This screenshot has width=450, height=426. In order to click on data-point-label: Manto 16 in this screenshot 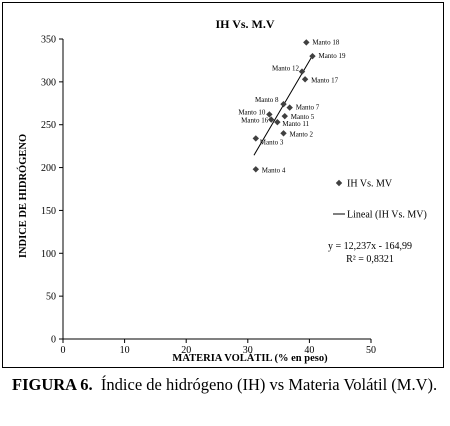, I will do `click(255, 121)`.